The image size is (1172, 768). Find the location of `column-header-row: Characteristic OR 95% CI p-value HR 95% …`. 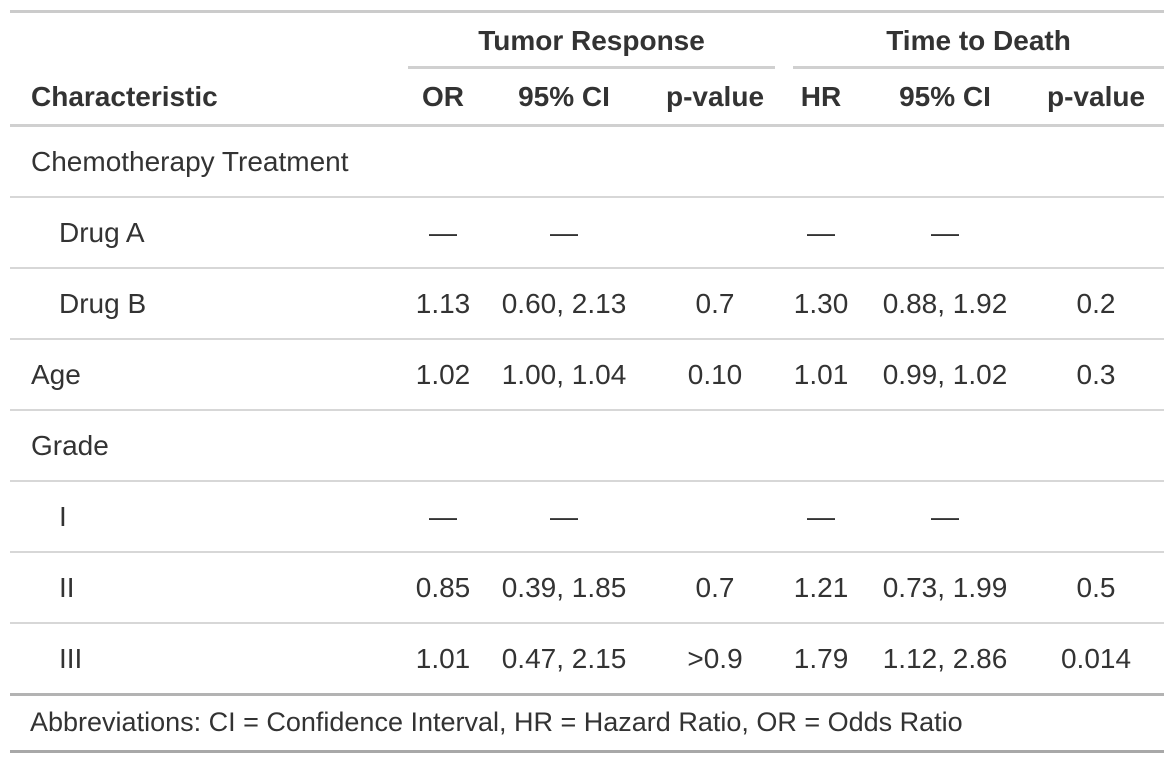

column-header-row: Characteristic OR 95% CI p-value HR 95% … is located at coordinates (587, 98).